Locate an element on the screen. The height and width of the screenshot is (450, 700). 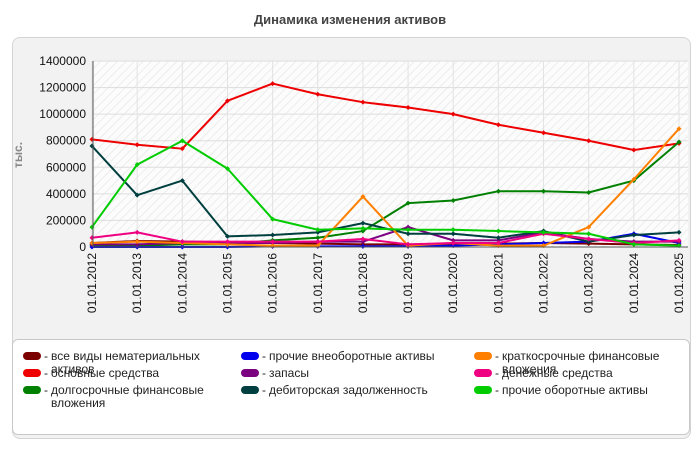
y-tick-label: 800000 is located at coordinates (66, 141).